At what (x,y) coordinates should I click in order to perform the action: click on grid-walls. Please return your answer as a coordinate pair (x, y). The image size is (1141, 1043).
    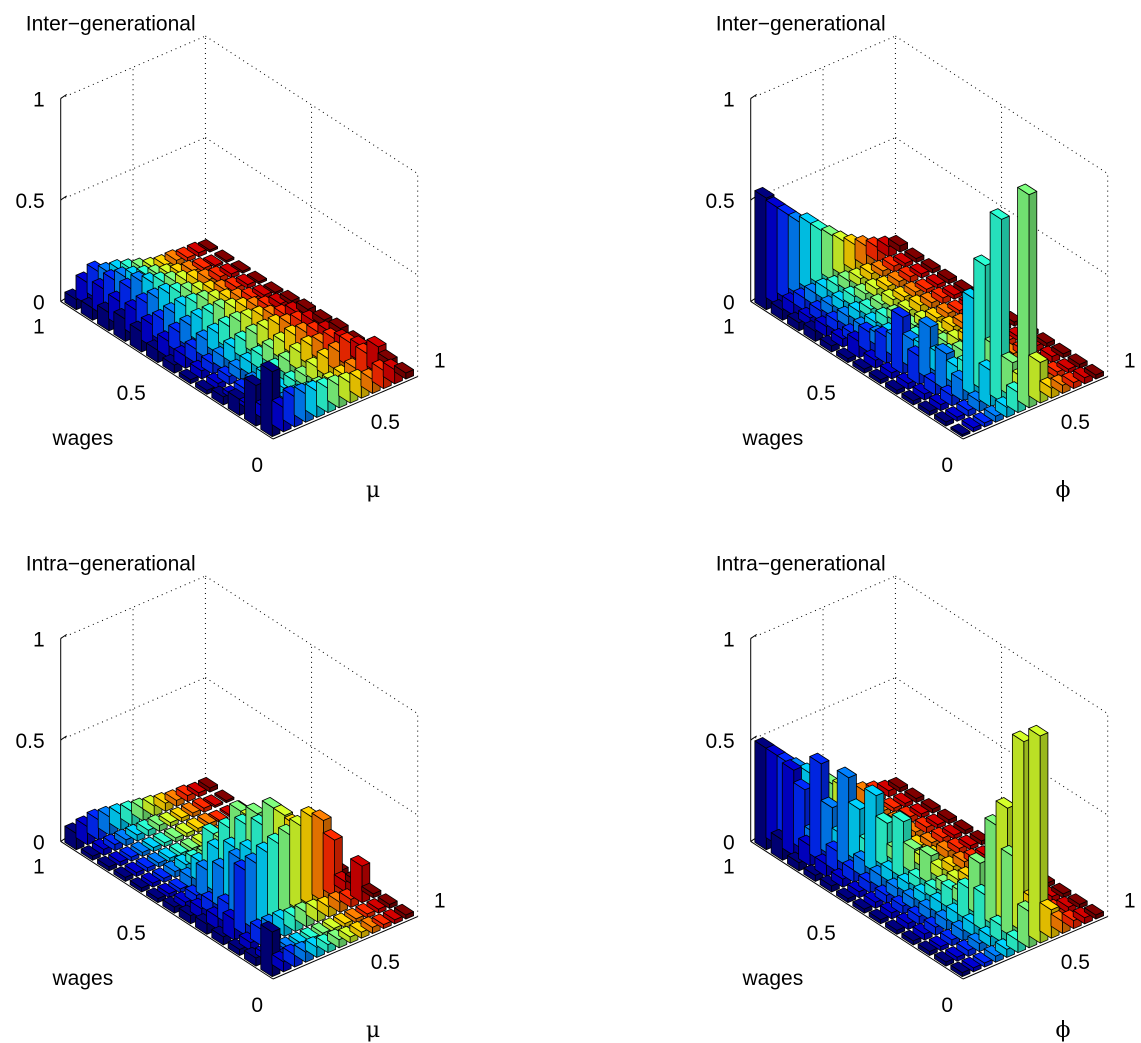
    Looking at the image, I should click on (929, 746).